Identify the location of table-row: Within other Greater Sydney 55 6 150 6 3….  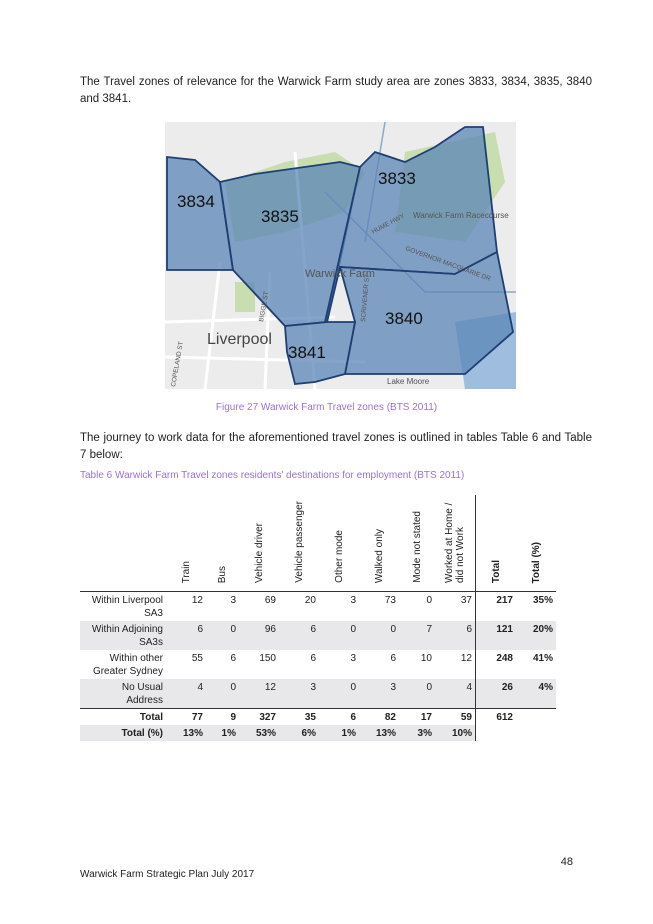
(318, 664).